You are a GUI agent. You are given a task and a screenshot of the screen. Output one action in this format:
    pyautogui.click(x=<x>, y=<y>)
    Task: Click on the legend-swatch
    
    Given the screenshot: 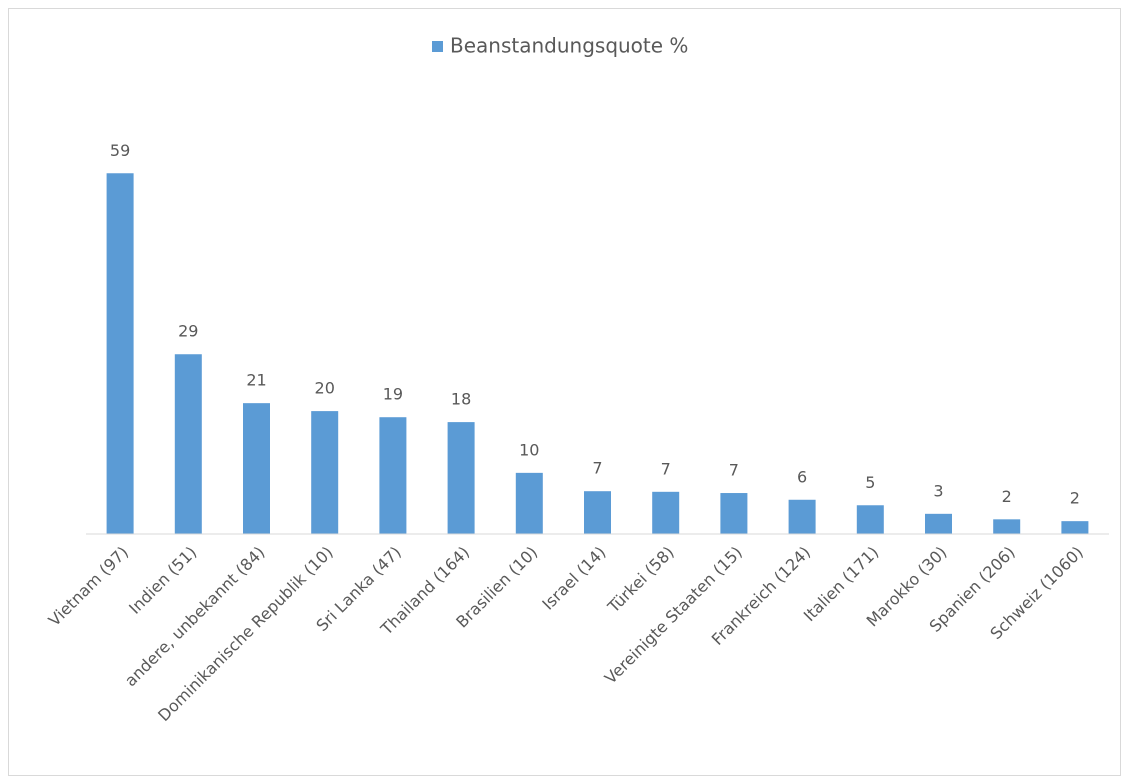 What is the action you would take?
    pyautogui.click(x=437, y=46)
    